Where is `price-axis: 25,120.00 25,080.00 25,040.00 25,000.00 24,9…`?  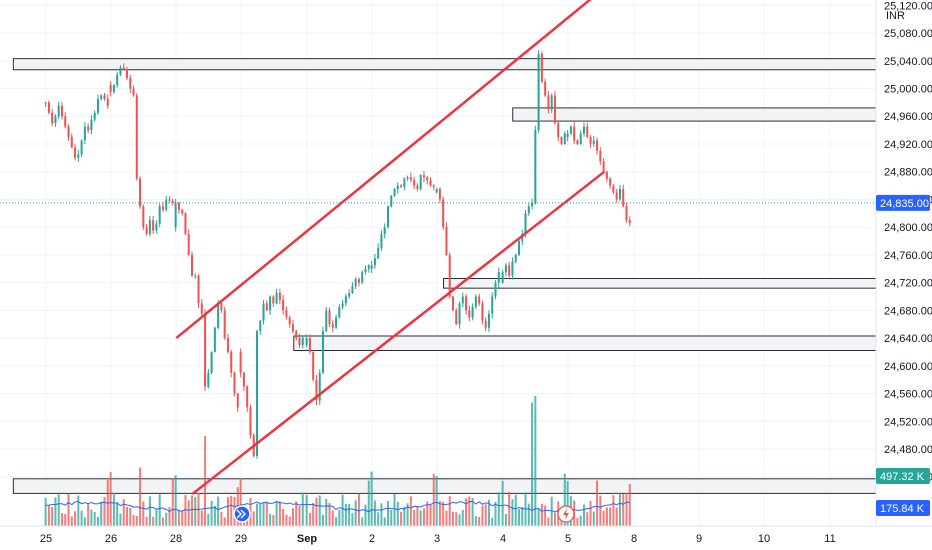 price-axis: 25,120.00 25,080.00 25,040.00 25,000.00 24,9… is located at coordinates (903, 275).